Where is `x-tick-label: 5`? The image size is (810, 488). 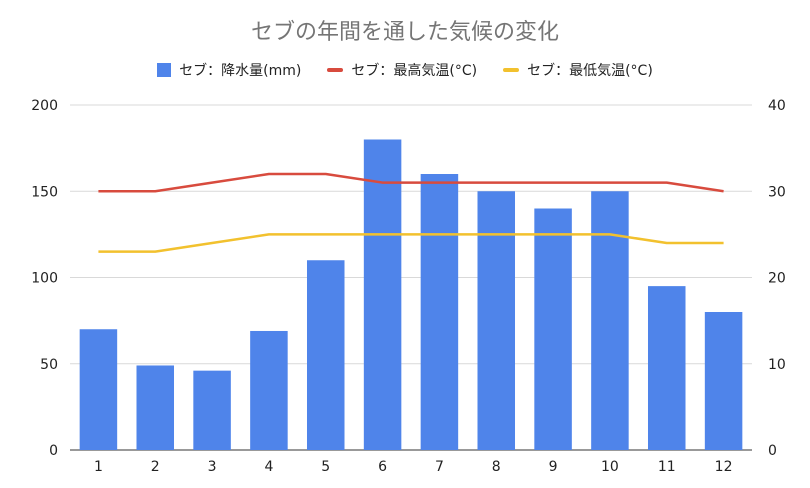 x-tick-label: 5 is located at coordinates (325, 467).